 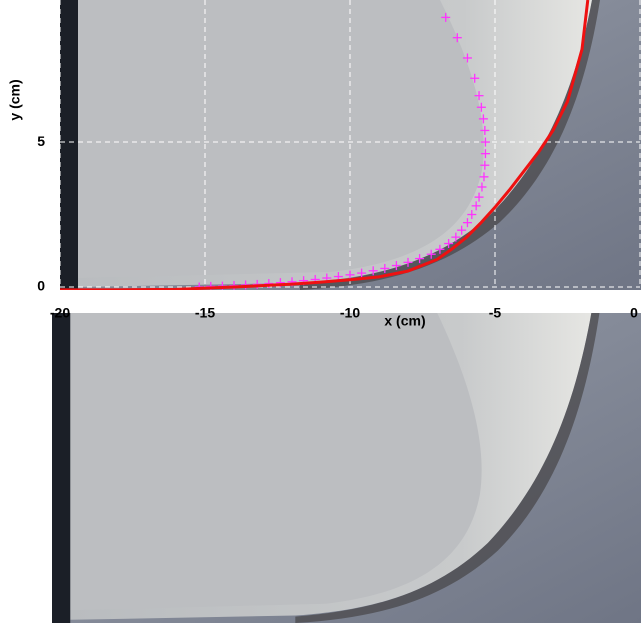 What do you see at coordinates (205, 313) in the screenshot?
I see `x-tick-label: -15` at bounding box center [205, 313].